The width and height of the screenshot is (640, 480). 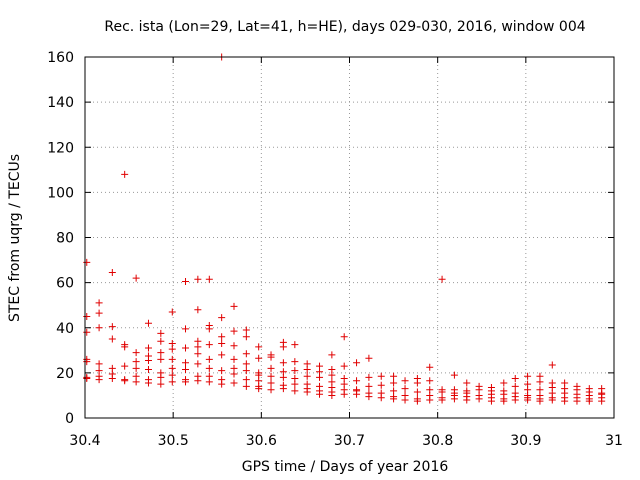 What do you see at coordinates (60, 58) in the screenshot?
I see `y-tick-label: 160` at bounding box center [60, 58].